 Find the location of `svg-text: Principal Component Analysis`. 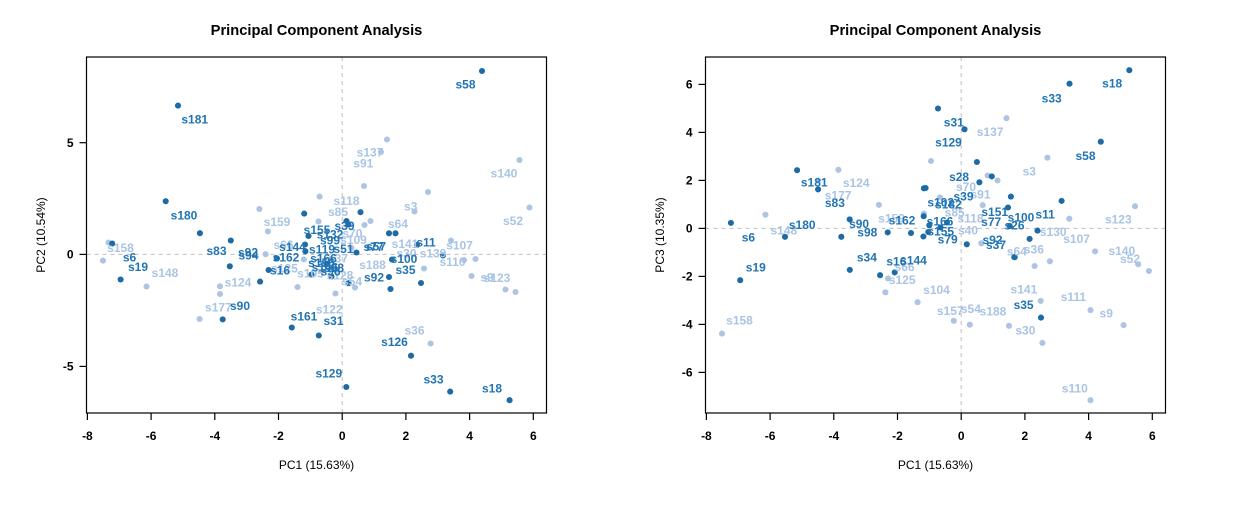

svg-text: Principal Component Analysis is located at coordinates (317, 31).